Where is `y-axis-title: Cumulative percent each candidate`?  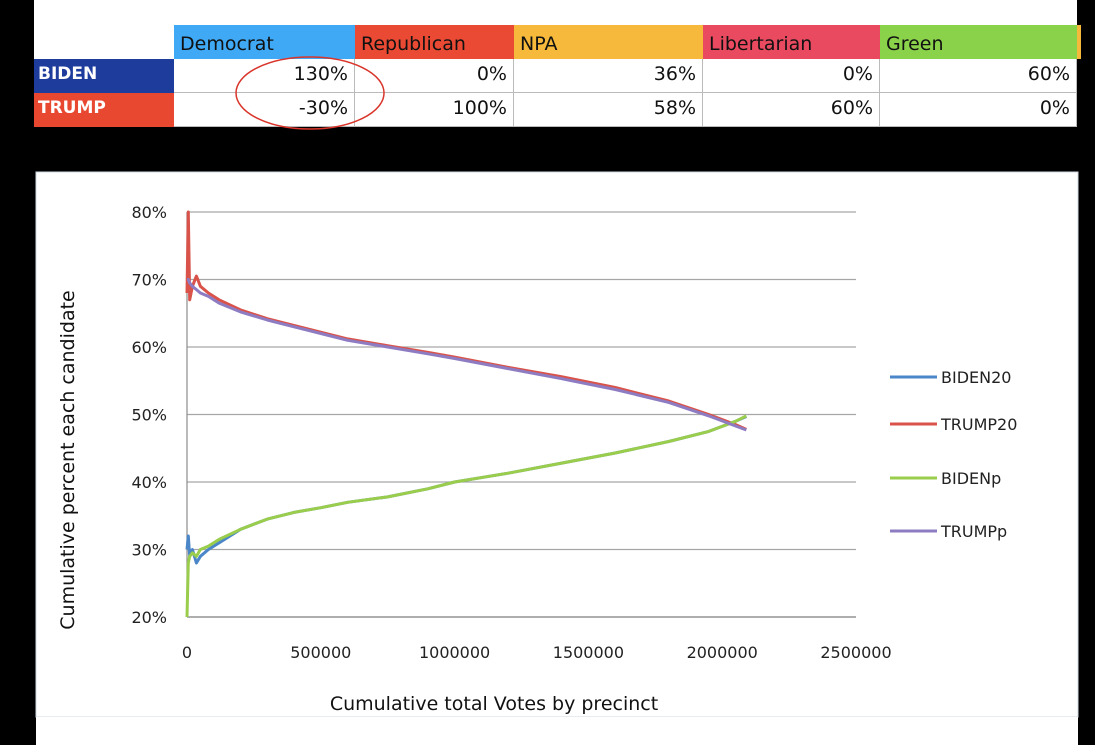 y-axis-title: Cumulative percent each candidate is located at coordinates (68, 459).